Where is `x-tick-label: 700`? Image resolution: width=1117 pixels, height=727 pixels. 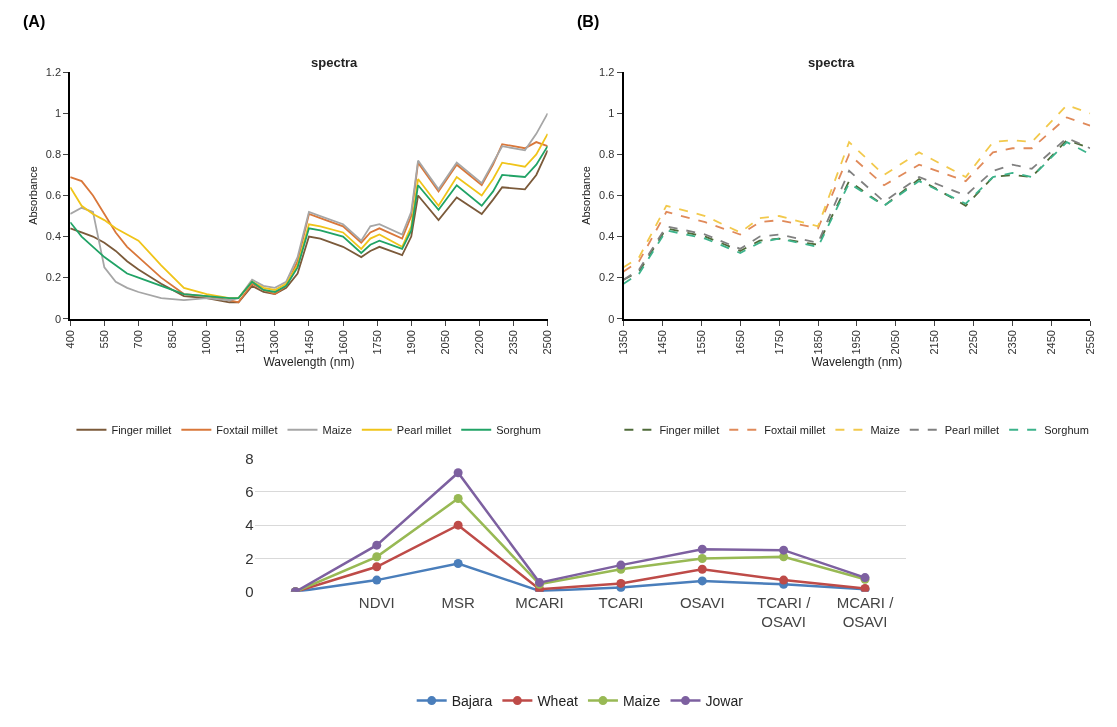
x-tick-label: 700 is located at coordinates (138, 339).